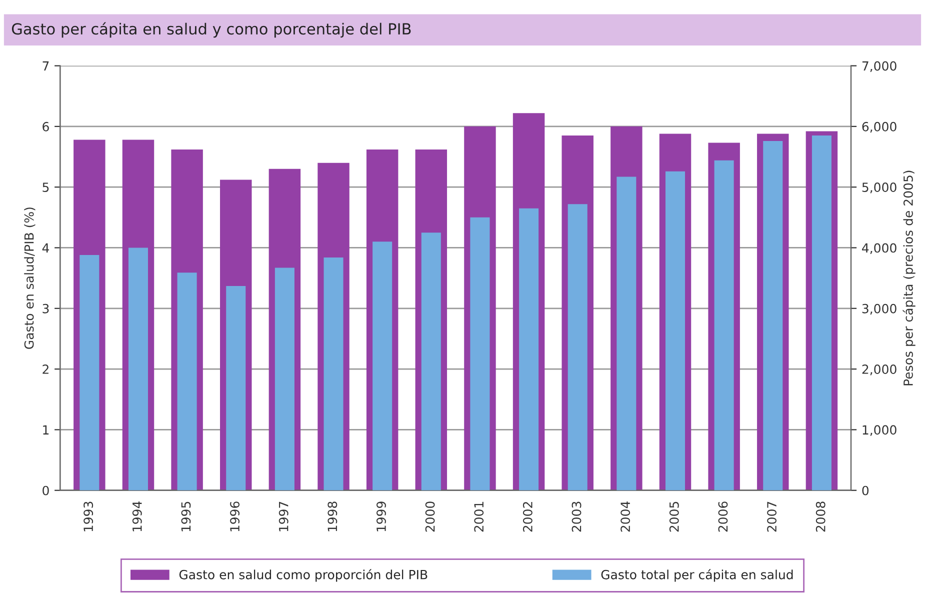 The width and height of the screenshot is (925, 598). Describe the element at coordinates (879, 188) in the screenshot. I see `y2-tick-label: 5,000` at that location.